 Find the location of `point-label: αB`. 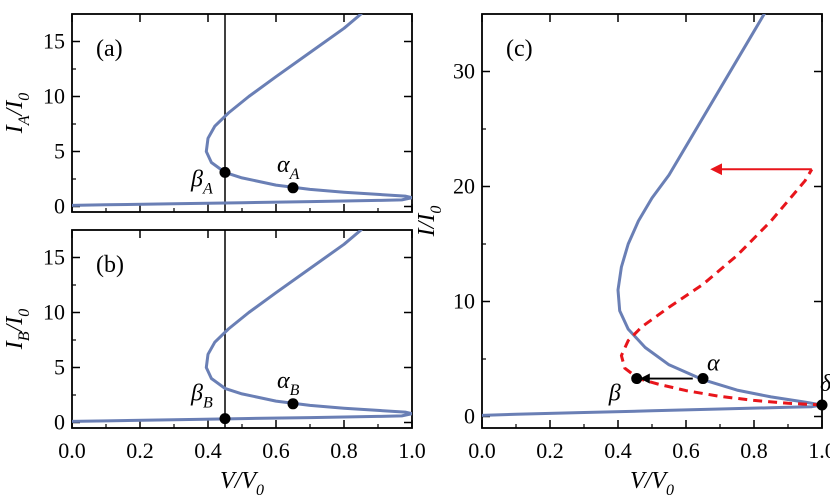

point-label: αB is located at coordinates (288, 383).